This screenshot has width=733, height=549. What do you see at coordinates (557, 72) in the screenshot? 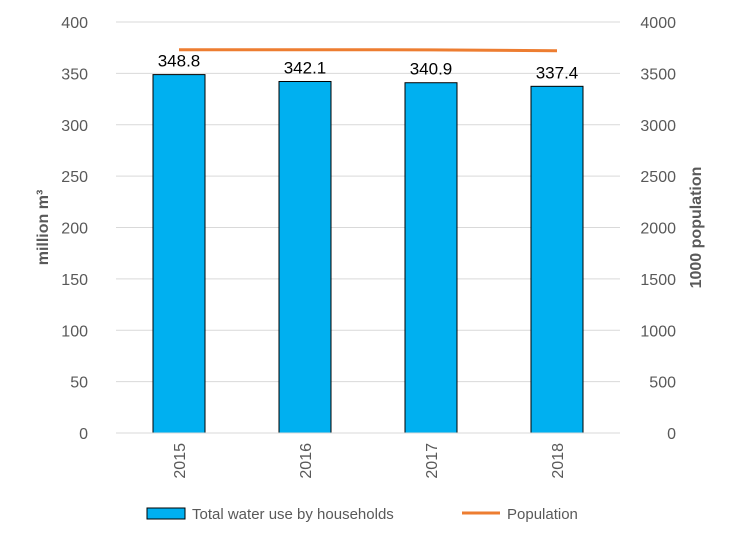
I see `bar-data-label: 337.4` at bounding box center [557, 72].